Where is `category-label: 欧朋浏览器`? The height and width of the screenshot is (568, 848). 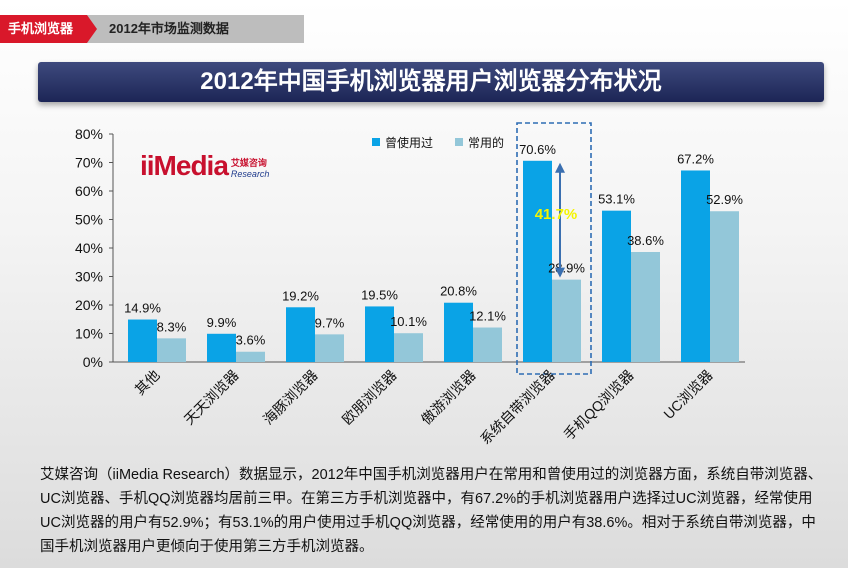
category-label: 欧朋浏览器 is located at coordinates (369, 397).